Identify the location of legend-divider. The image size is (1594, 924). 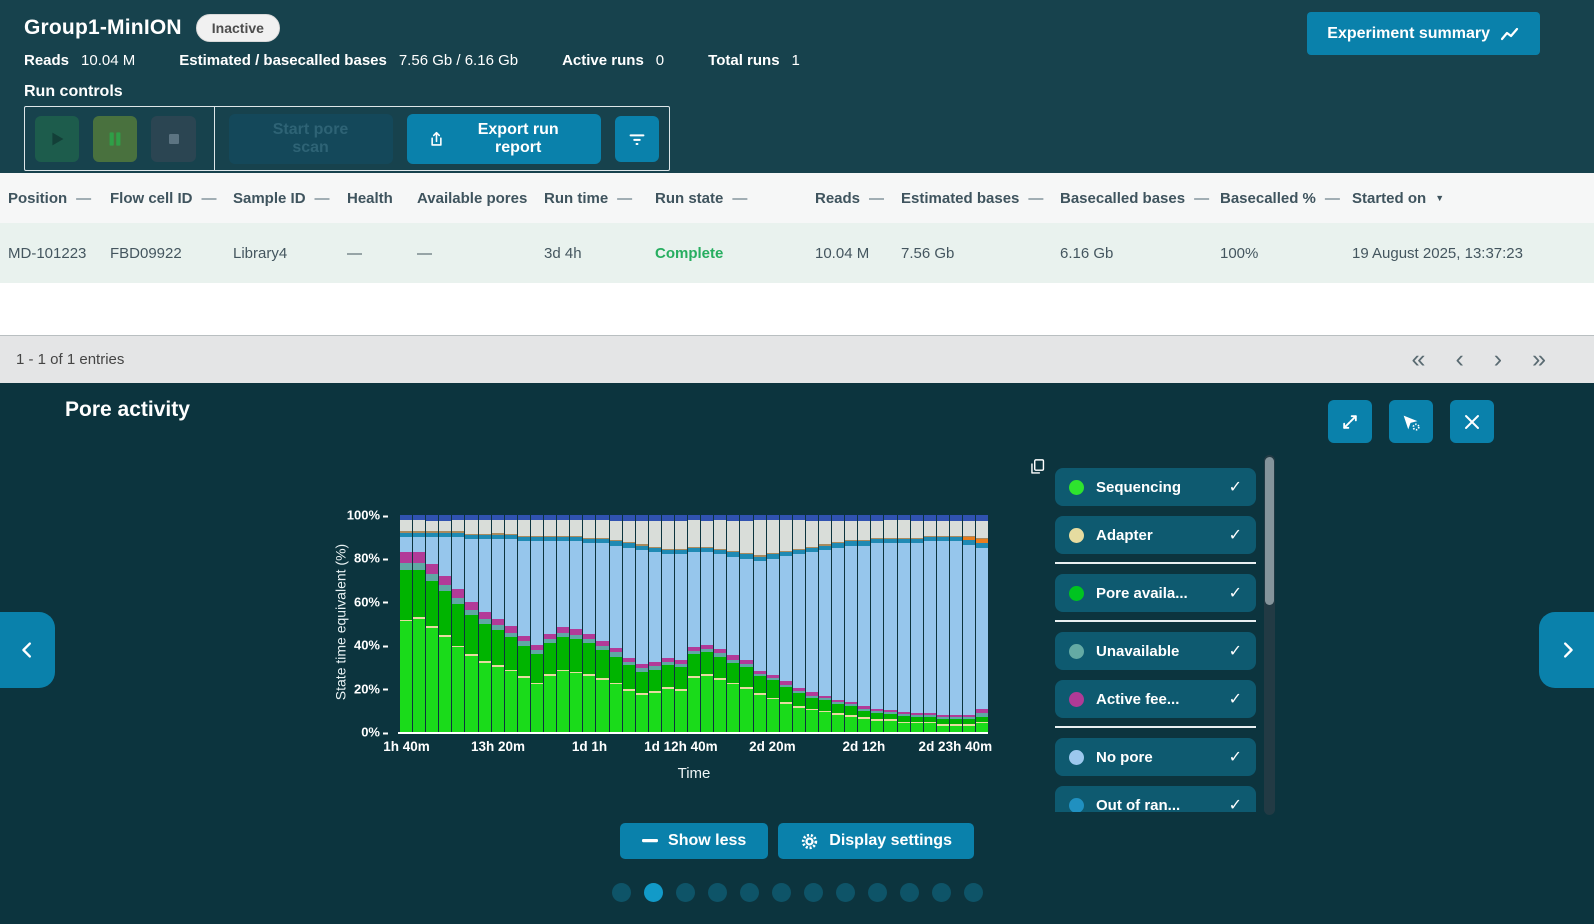
(1155, 563).